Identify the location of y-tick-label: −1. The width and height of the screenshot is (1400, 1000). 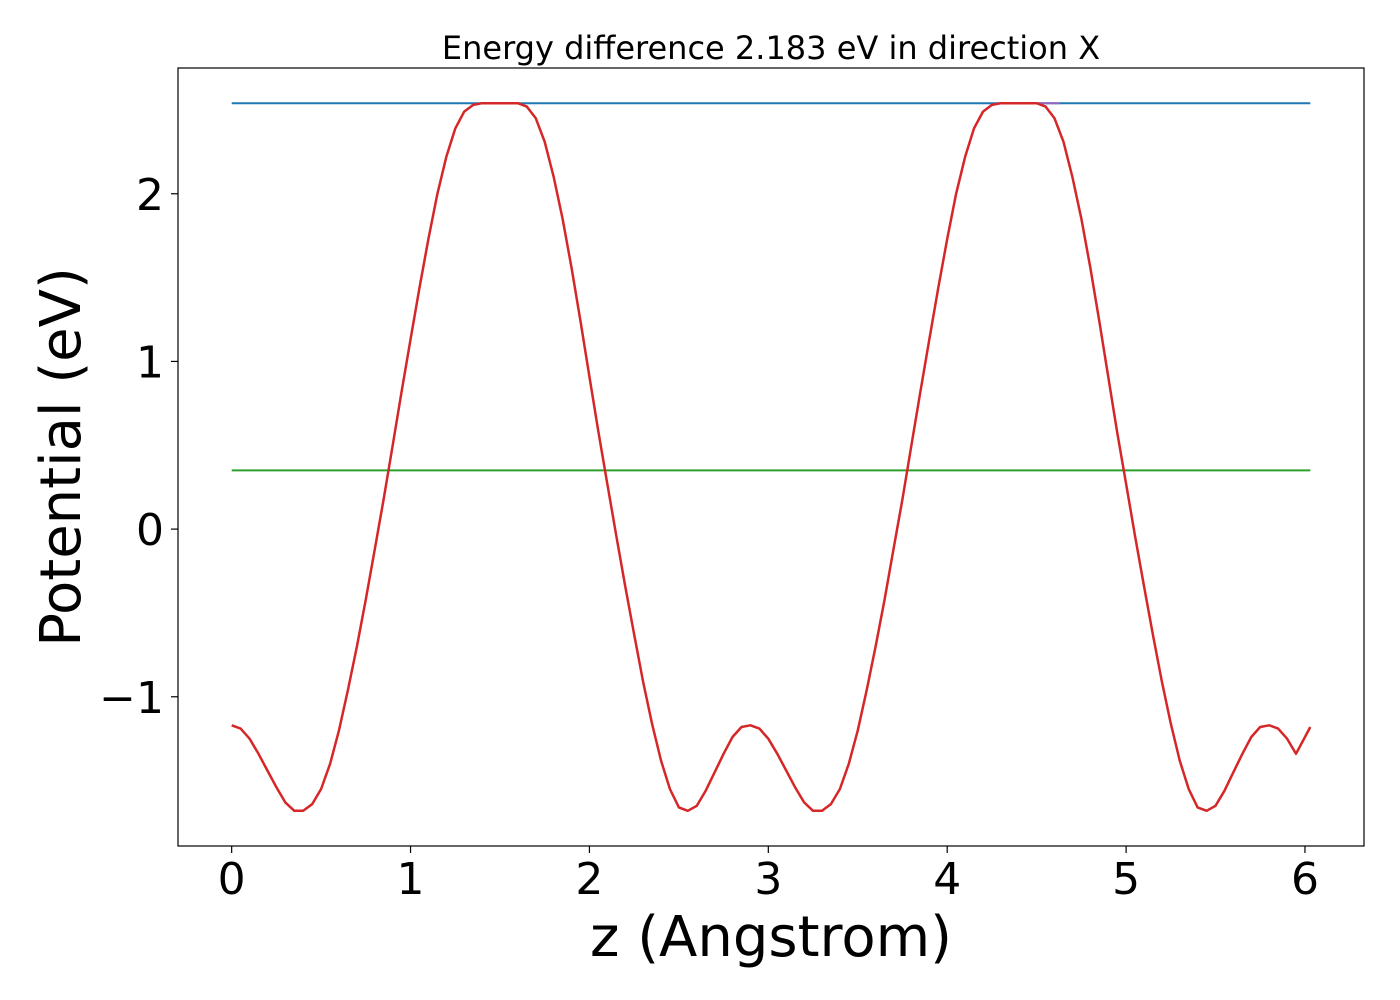
(131, 698).